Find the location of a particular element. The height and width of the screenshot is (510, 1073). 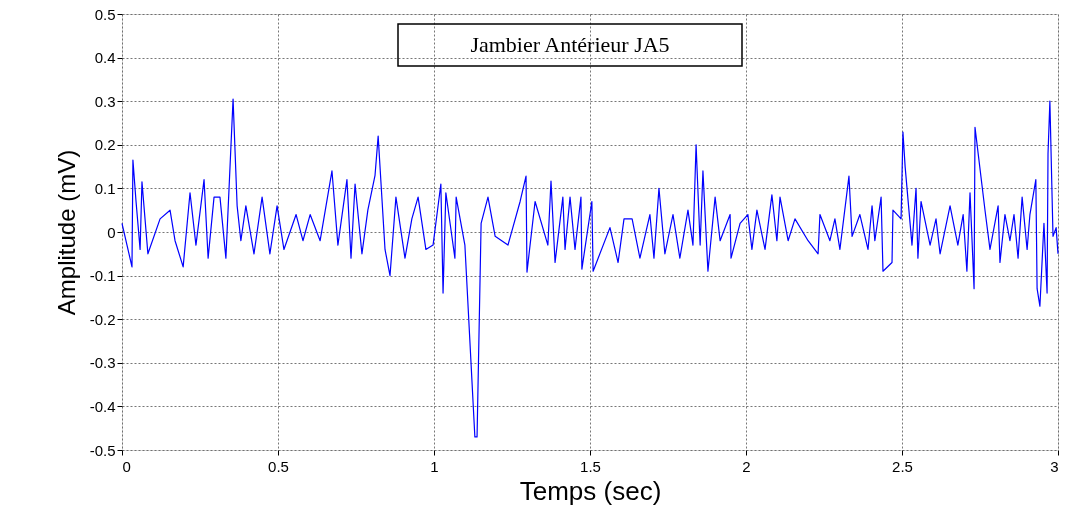

y-tick-label: 0 is located at coordinates (111, 232).